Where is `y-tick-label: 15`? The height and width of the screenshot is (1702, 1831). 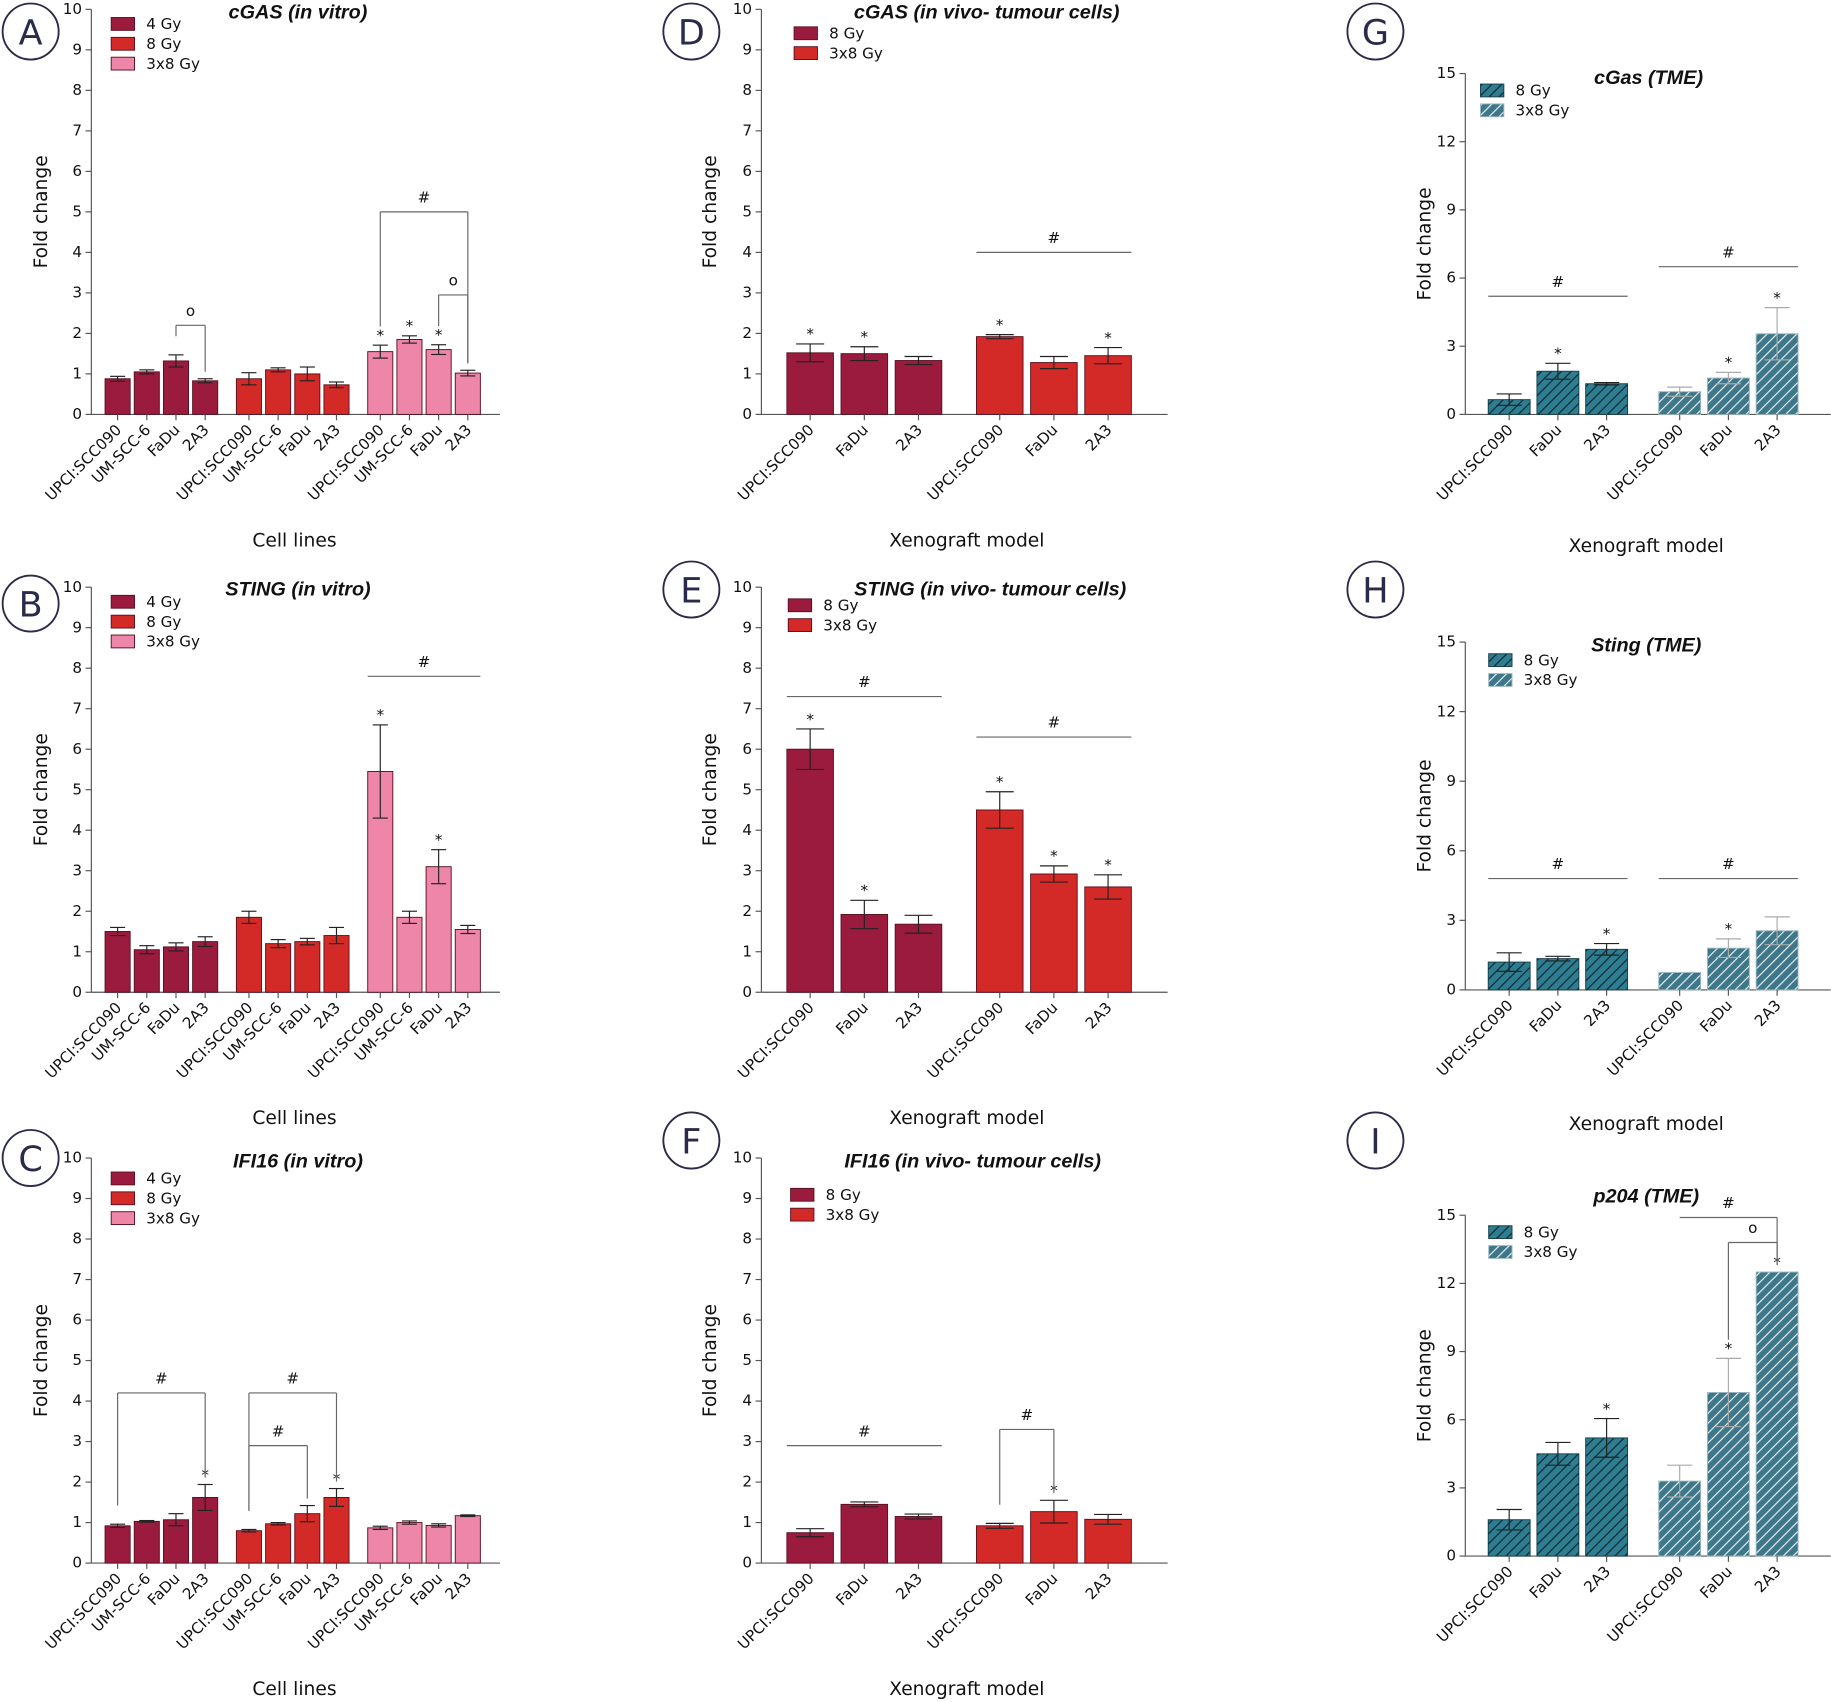 y-tick-label: 15 is located at coordinates (1446, 642).